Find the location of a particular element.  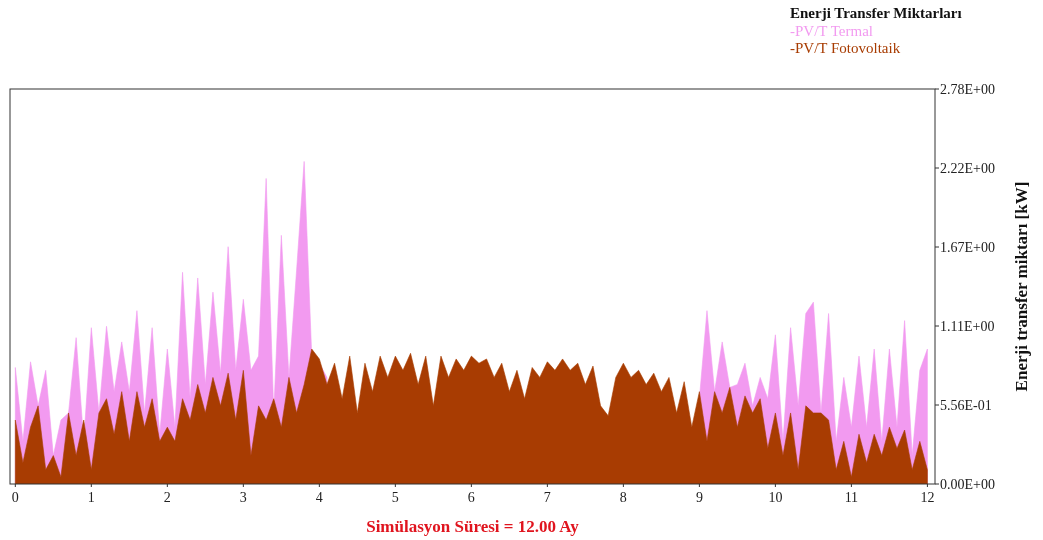

x-tick-label: 0 is located at coordinates (15, 497).